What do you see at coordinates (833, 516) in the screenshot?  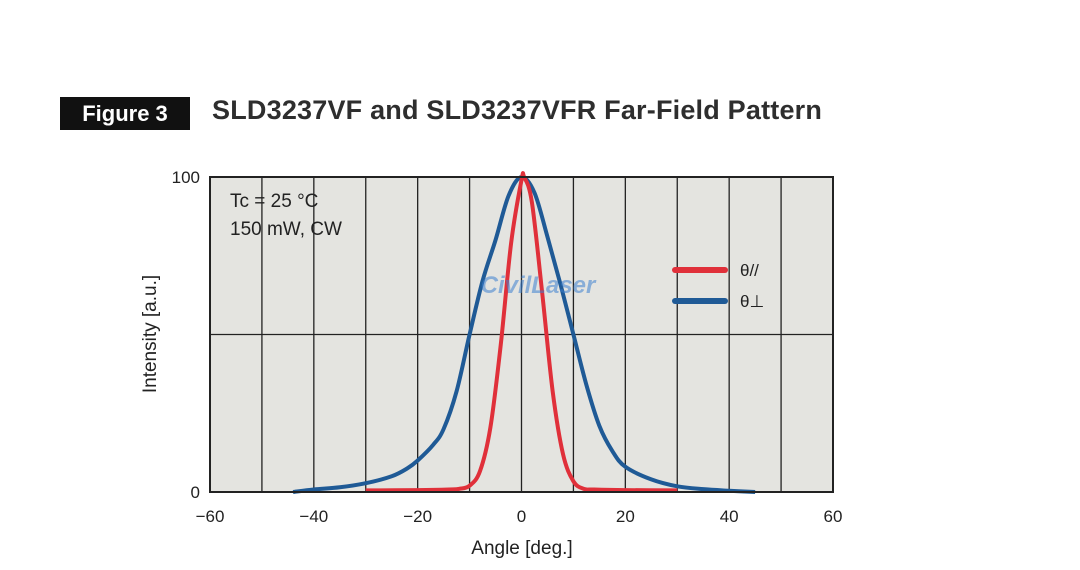 I see `x-tick-label: 60` at bounding box center [833, 516].